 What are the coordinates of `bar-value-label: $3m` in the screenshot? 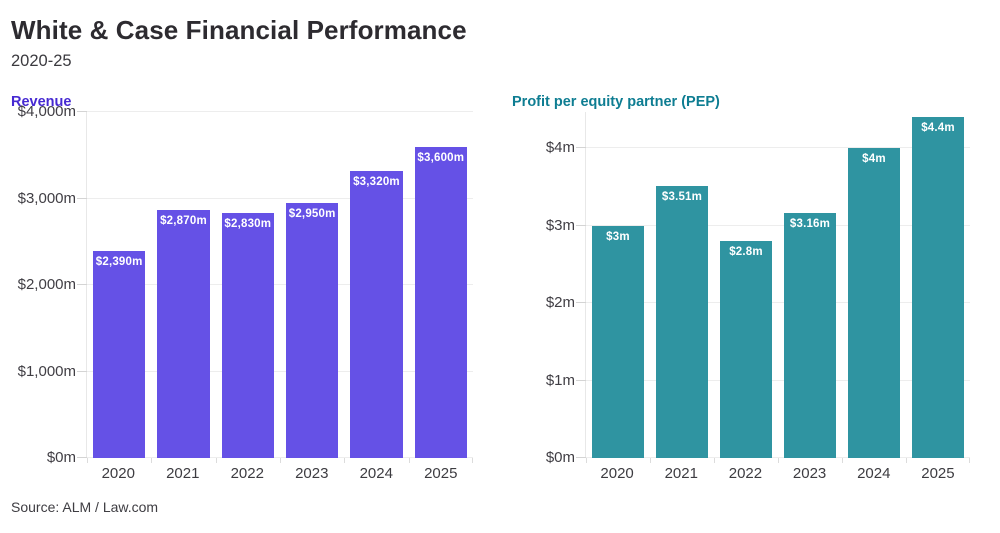 It's located at (618, 236).